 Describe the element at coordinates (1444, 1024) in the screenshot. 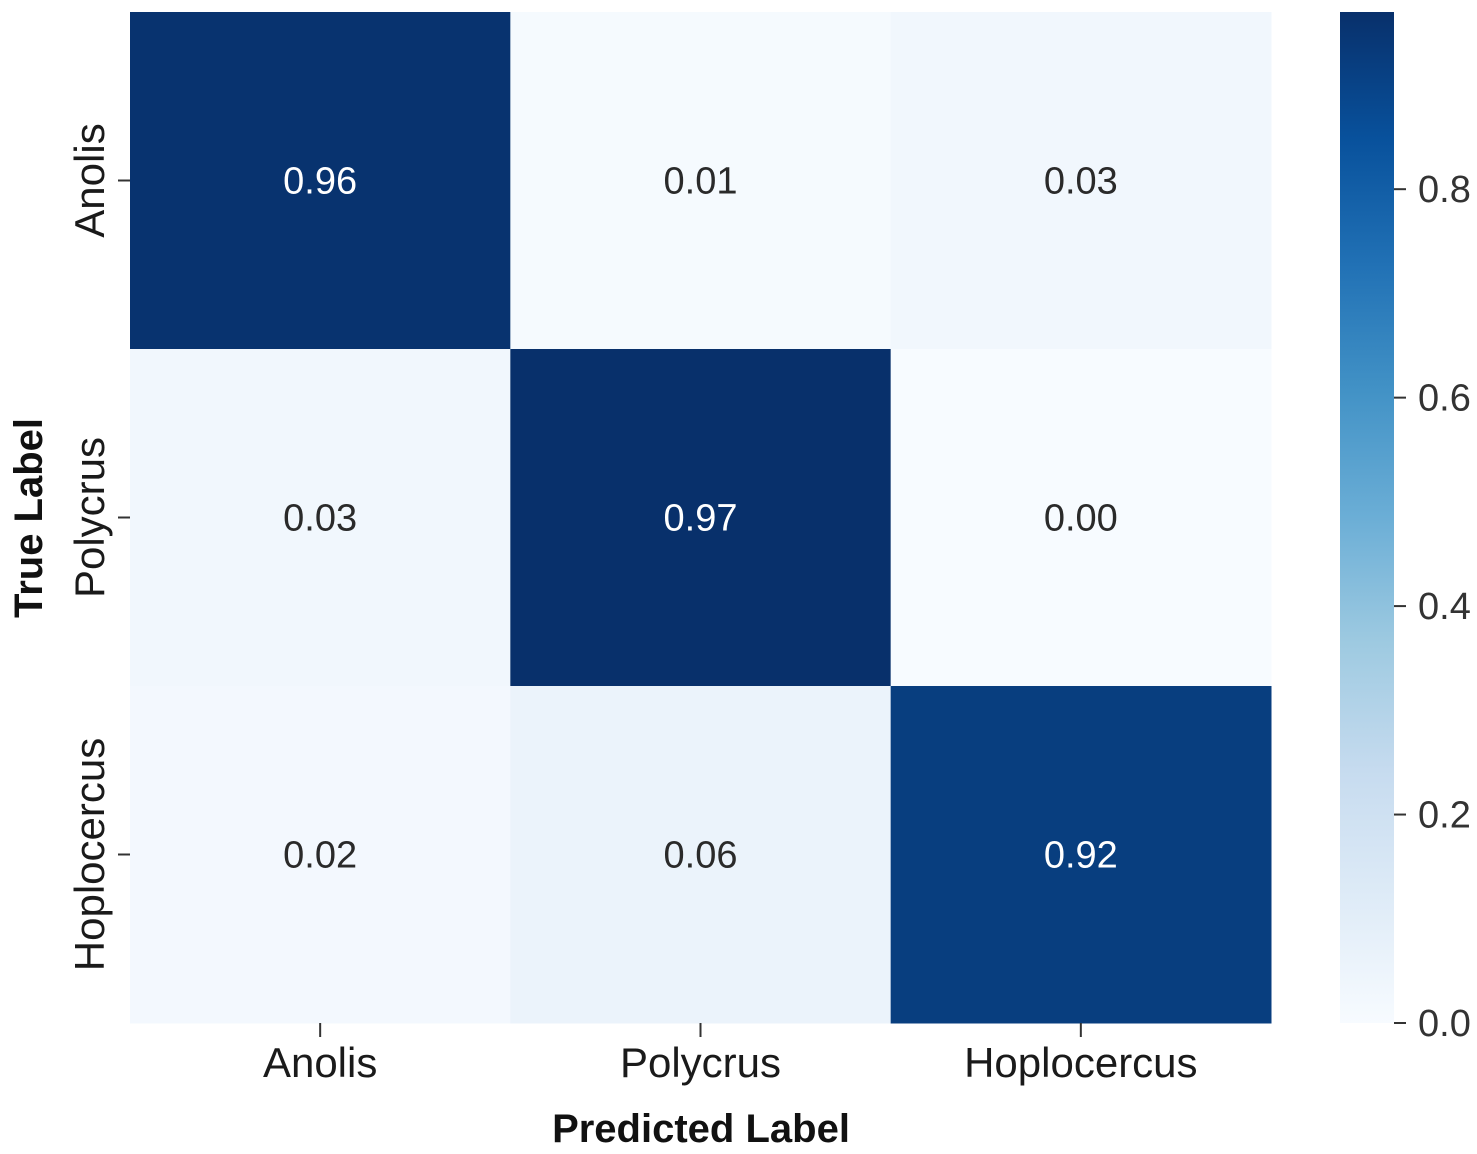

I see `colorbar-tick-label: 0.0` at that location.